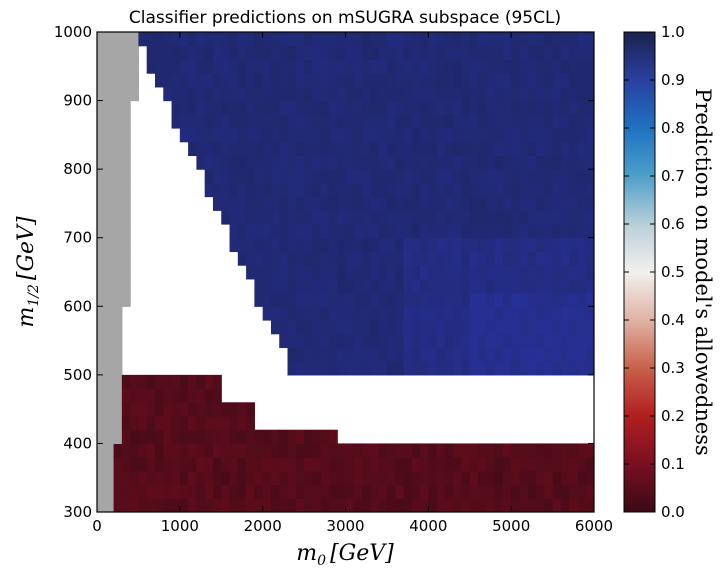 Image resolution: width=727 pixels, height=578 pixels. I want to click on colorbar-tick-label: 0.3, so click(673, 368).